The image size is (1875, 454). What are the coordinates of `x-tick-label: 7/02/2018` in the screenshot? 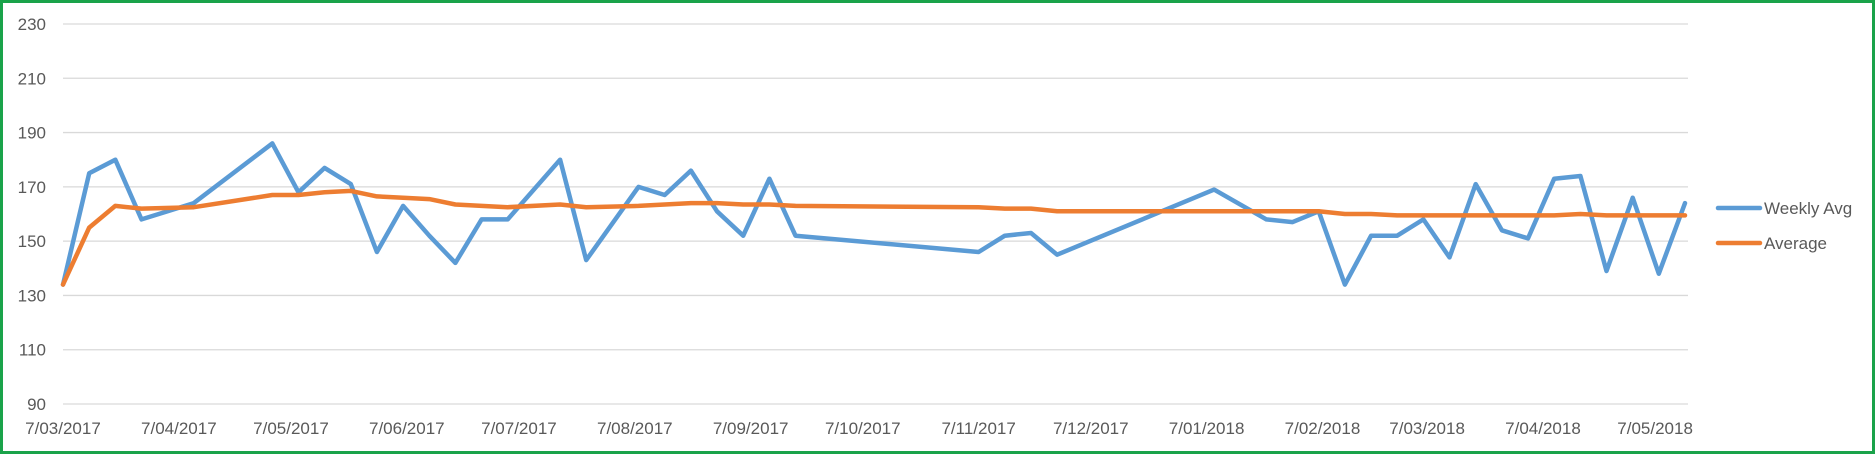 It's located at (1323, 428).